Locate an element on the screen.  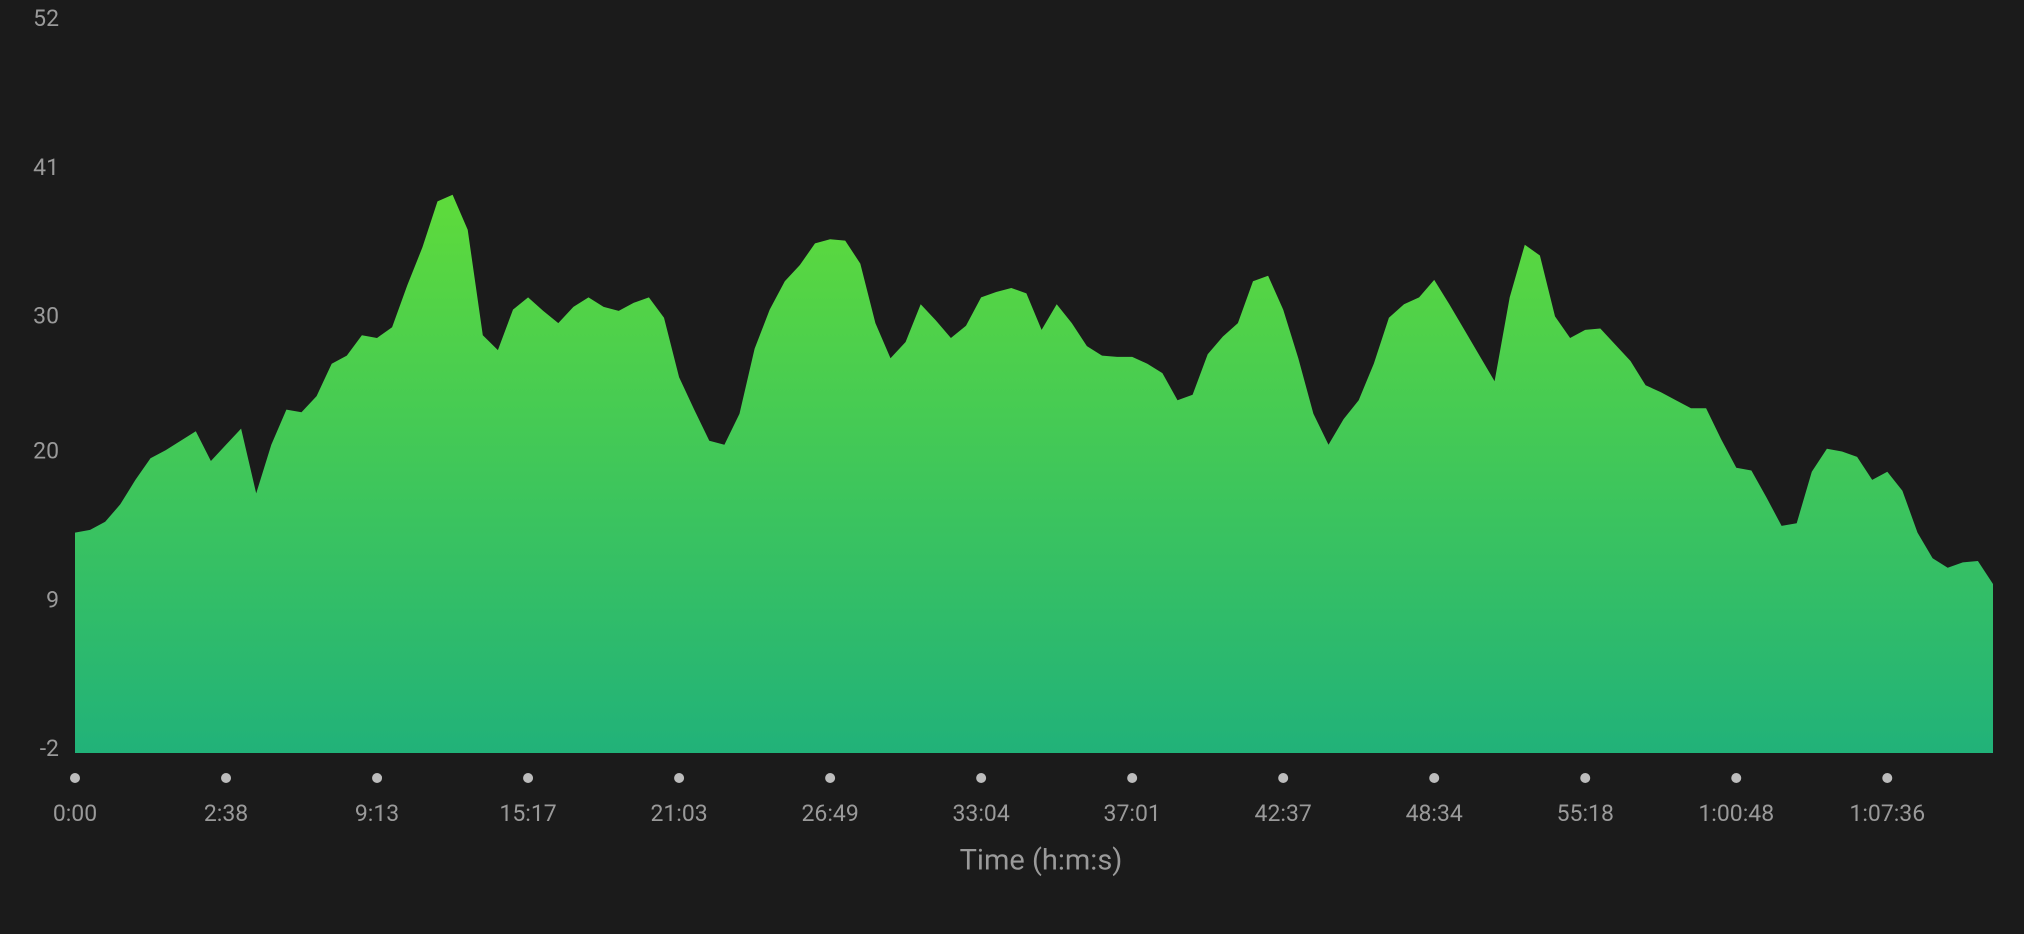
x-tick-label: 1:00:48 is located at coordinates (1736, 813).